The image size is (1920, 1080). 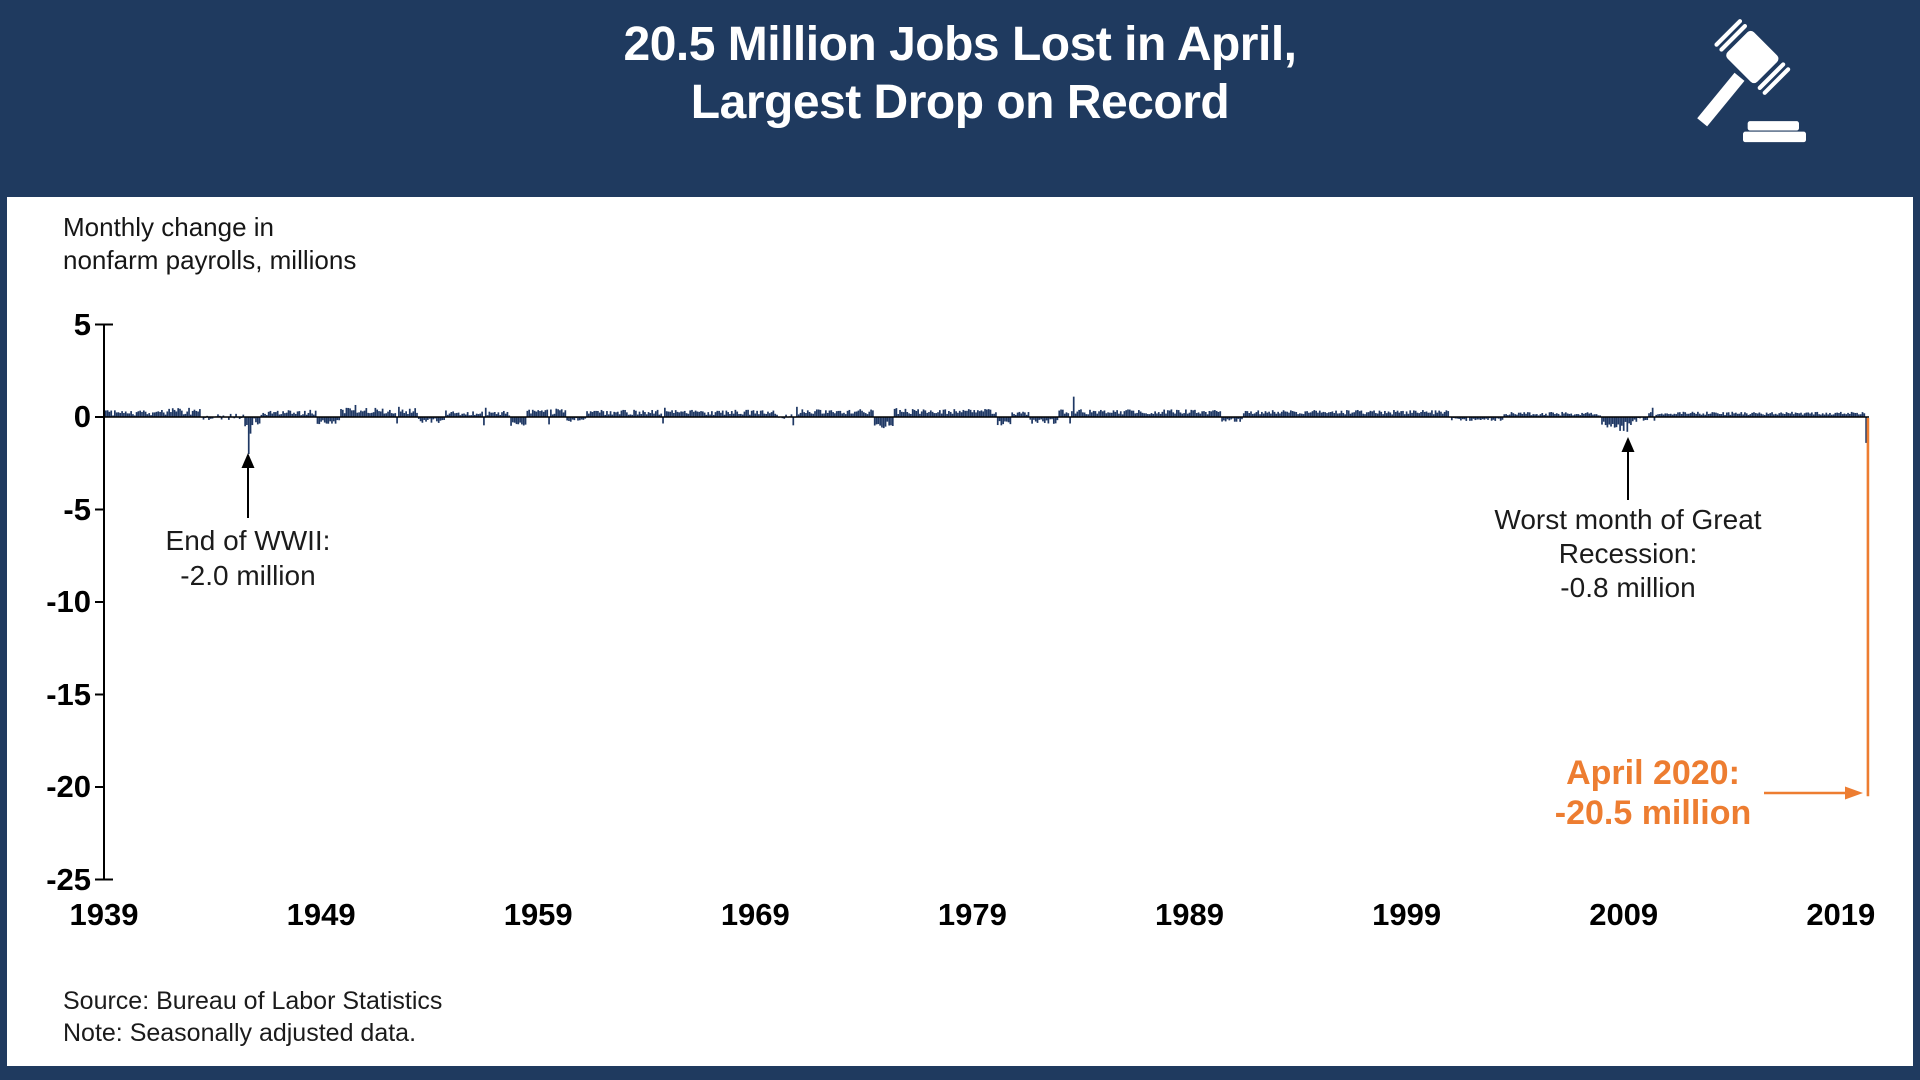 What do you see at coordinates (1628, 519) in the screenshot?
I see `annotation-recession-line-1: Worst month of Great` at bounding box center [1628, 519].